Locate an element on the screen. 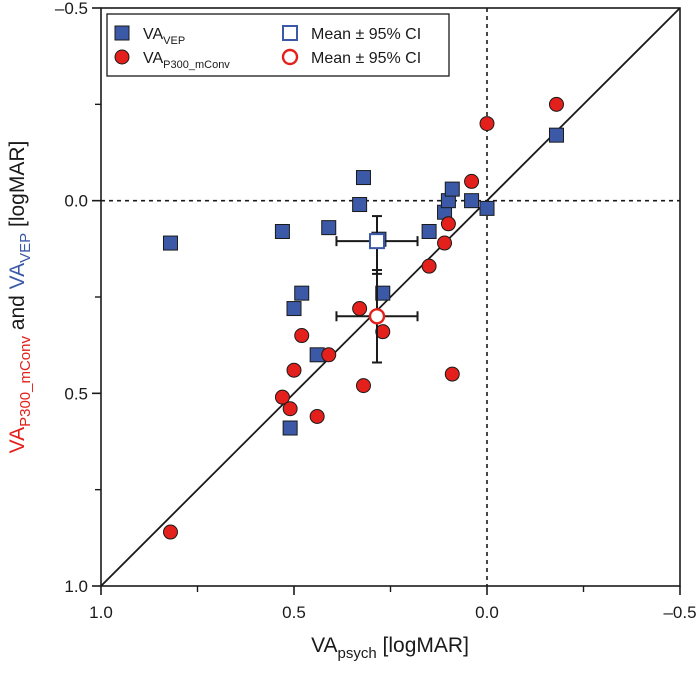 The width and height of the screenshot is (700, 677). y-tick-label-2: 0.0 is located at coordinates (76, 201).